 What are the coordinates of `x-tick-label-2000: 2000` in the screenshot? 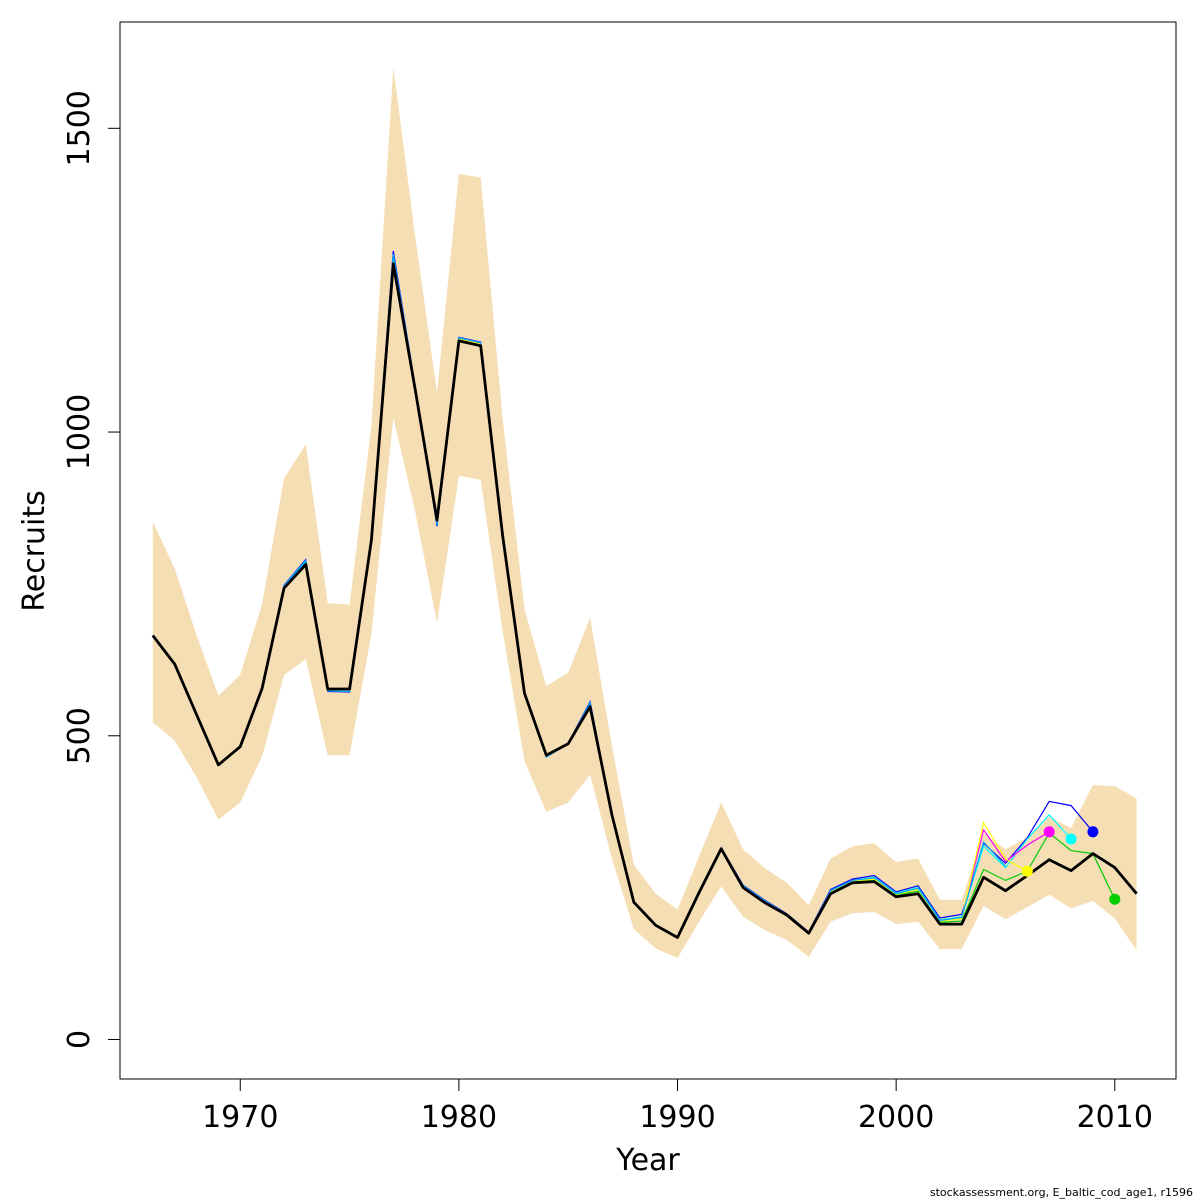 It's located at (896, 1117).